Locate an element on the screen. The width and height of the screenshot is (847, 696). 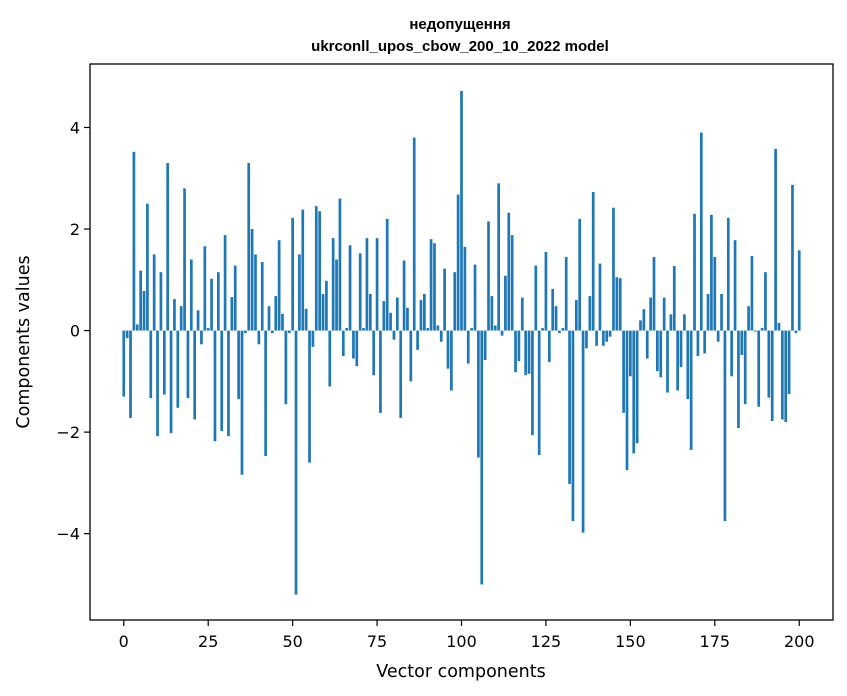
x-tick-label: 150 is located at coordinates (630, 641).